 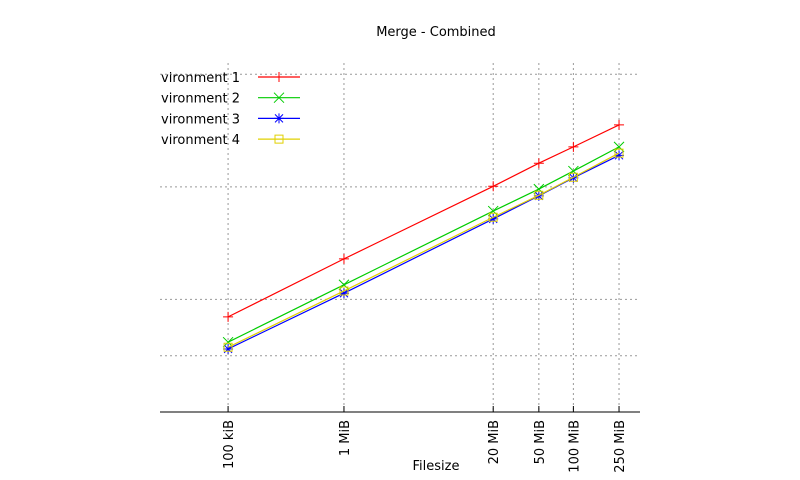 What do you see at coordinates (436, 466) in the screenshot?
I see `x-axis-label: Filesize` at bounding box center [436, 466].